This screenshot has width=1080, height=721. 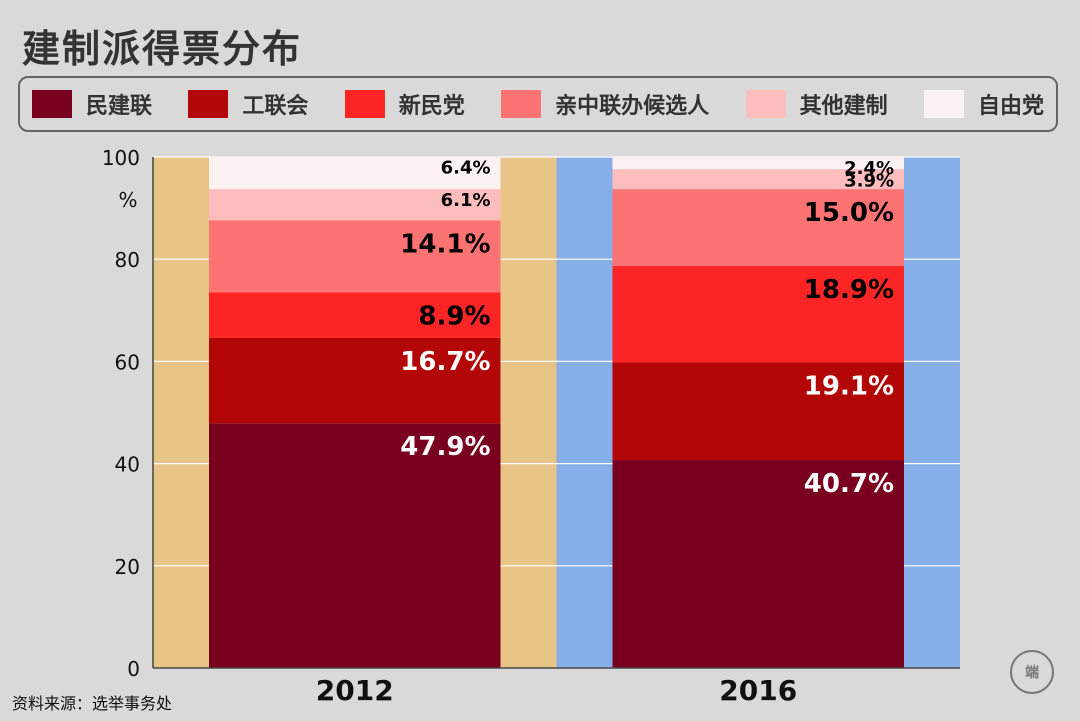 What do you see at coordinates (849, 213) in the screenshot?
I see `data-label: 15.0%` at bounding box center [849, 213].